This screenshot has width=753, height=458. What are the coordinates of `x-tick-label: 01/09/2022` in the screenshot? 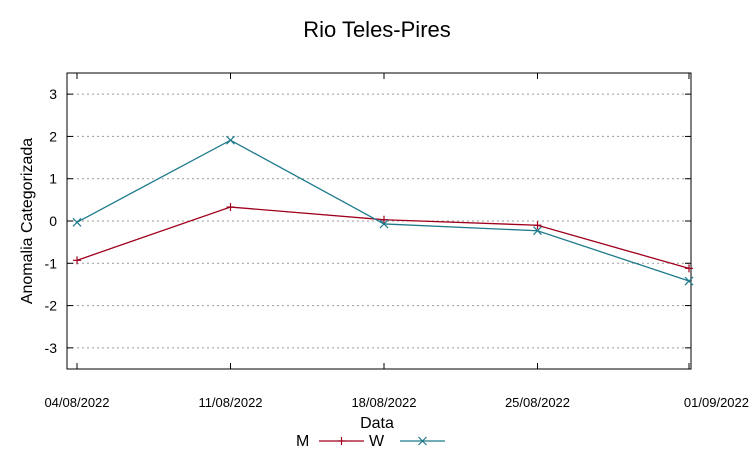 It's located at (716, 402).